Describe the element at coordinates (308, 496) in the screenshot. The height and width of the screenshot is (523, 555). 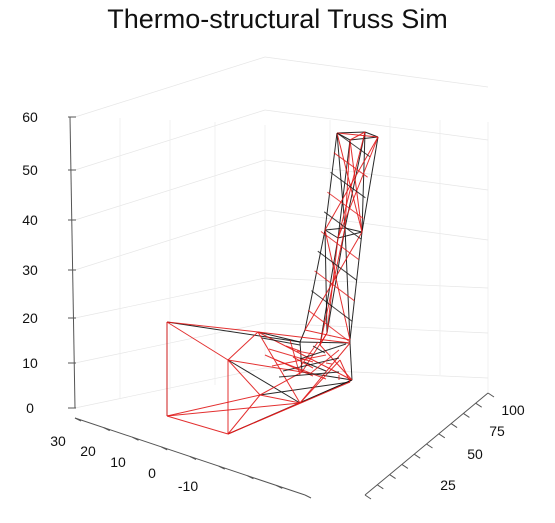
I see `x-tick-mark` at that location.